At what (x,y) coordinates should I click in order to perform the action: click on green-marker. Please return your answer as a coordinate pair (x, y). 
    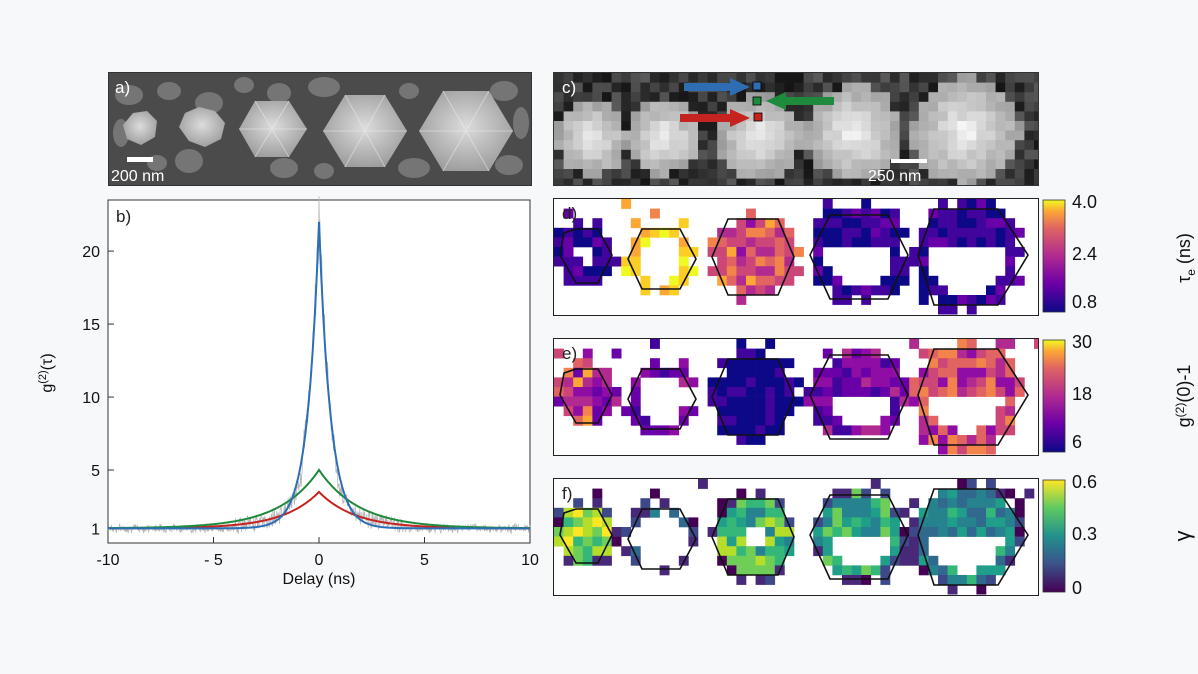
    Looking at the image, I should click on (757, 101).